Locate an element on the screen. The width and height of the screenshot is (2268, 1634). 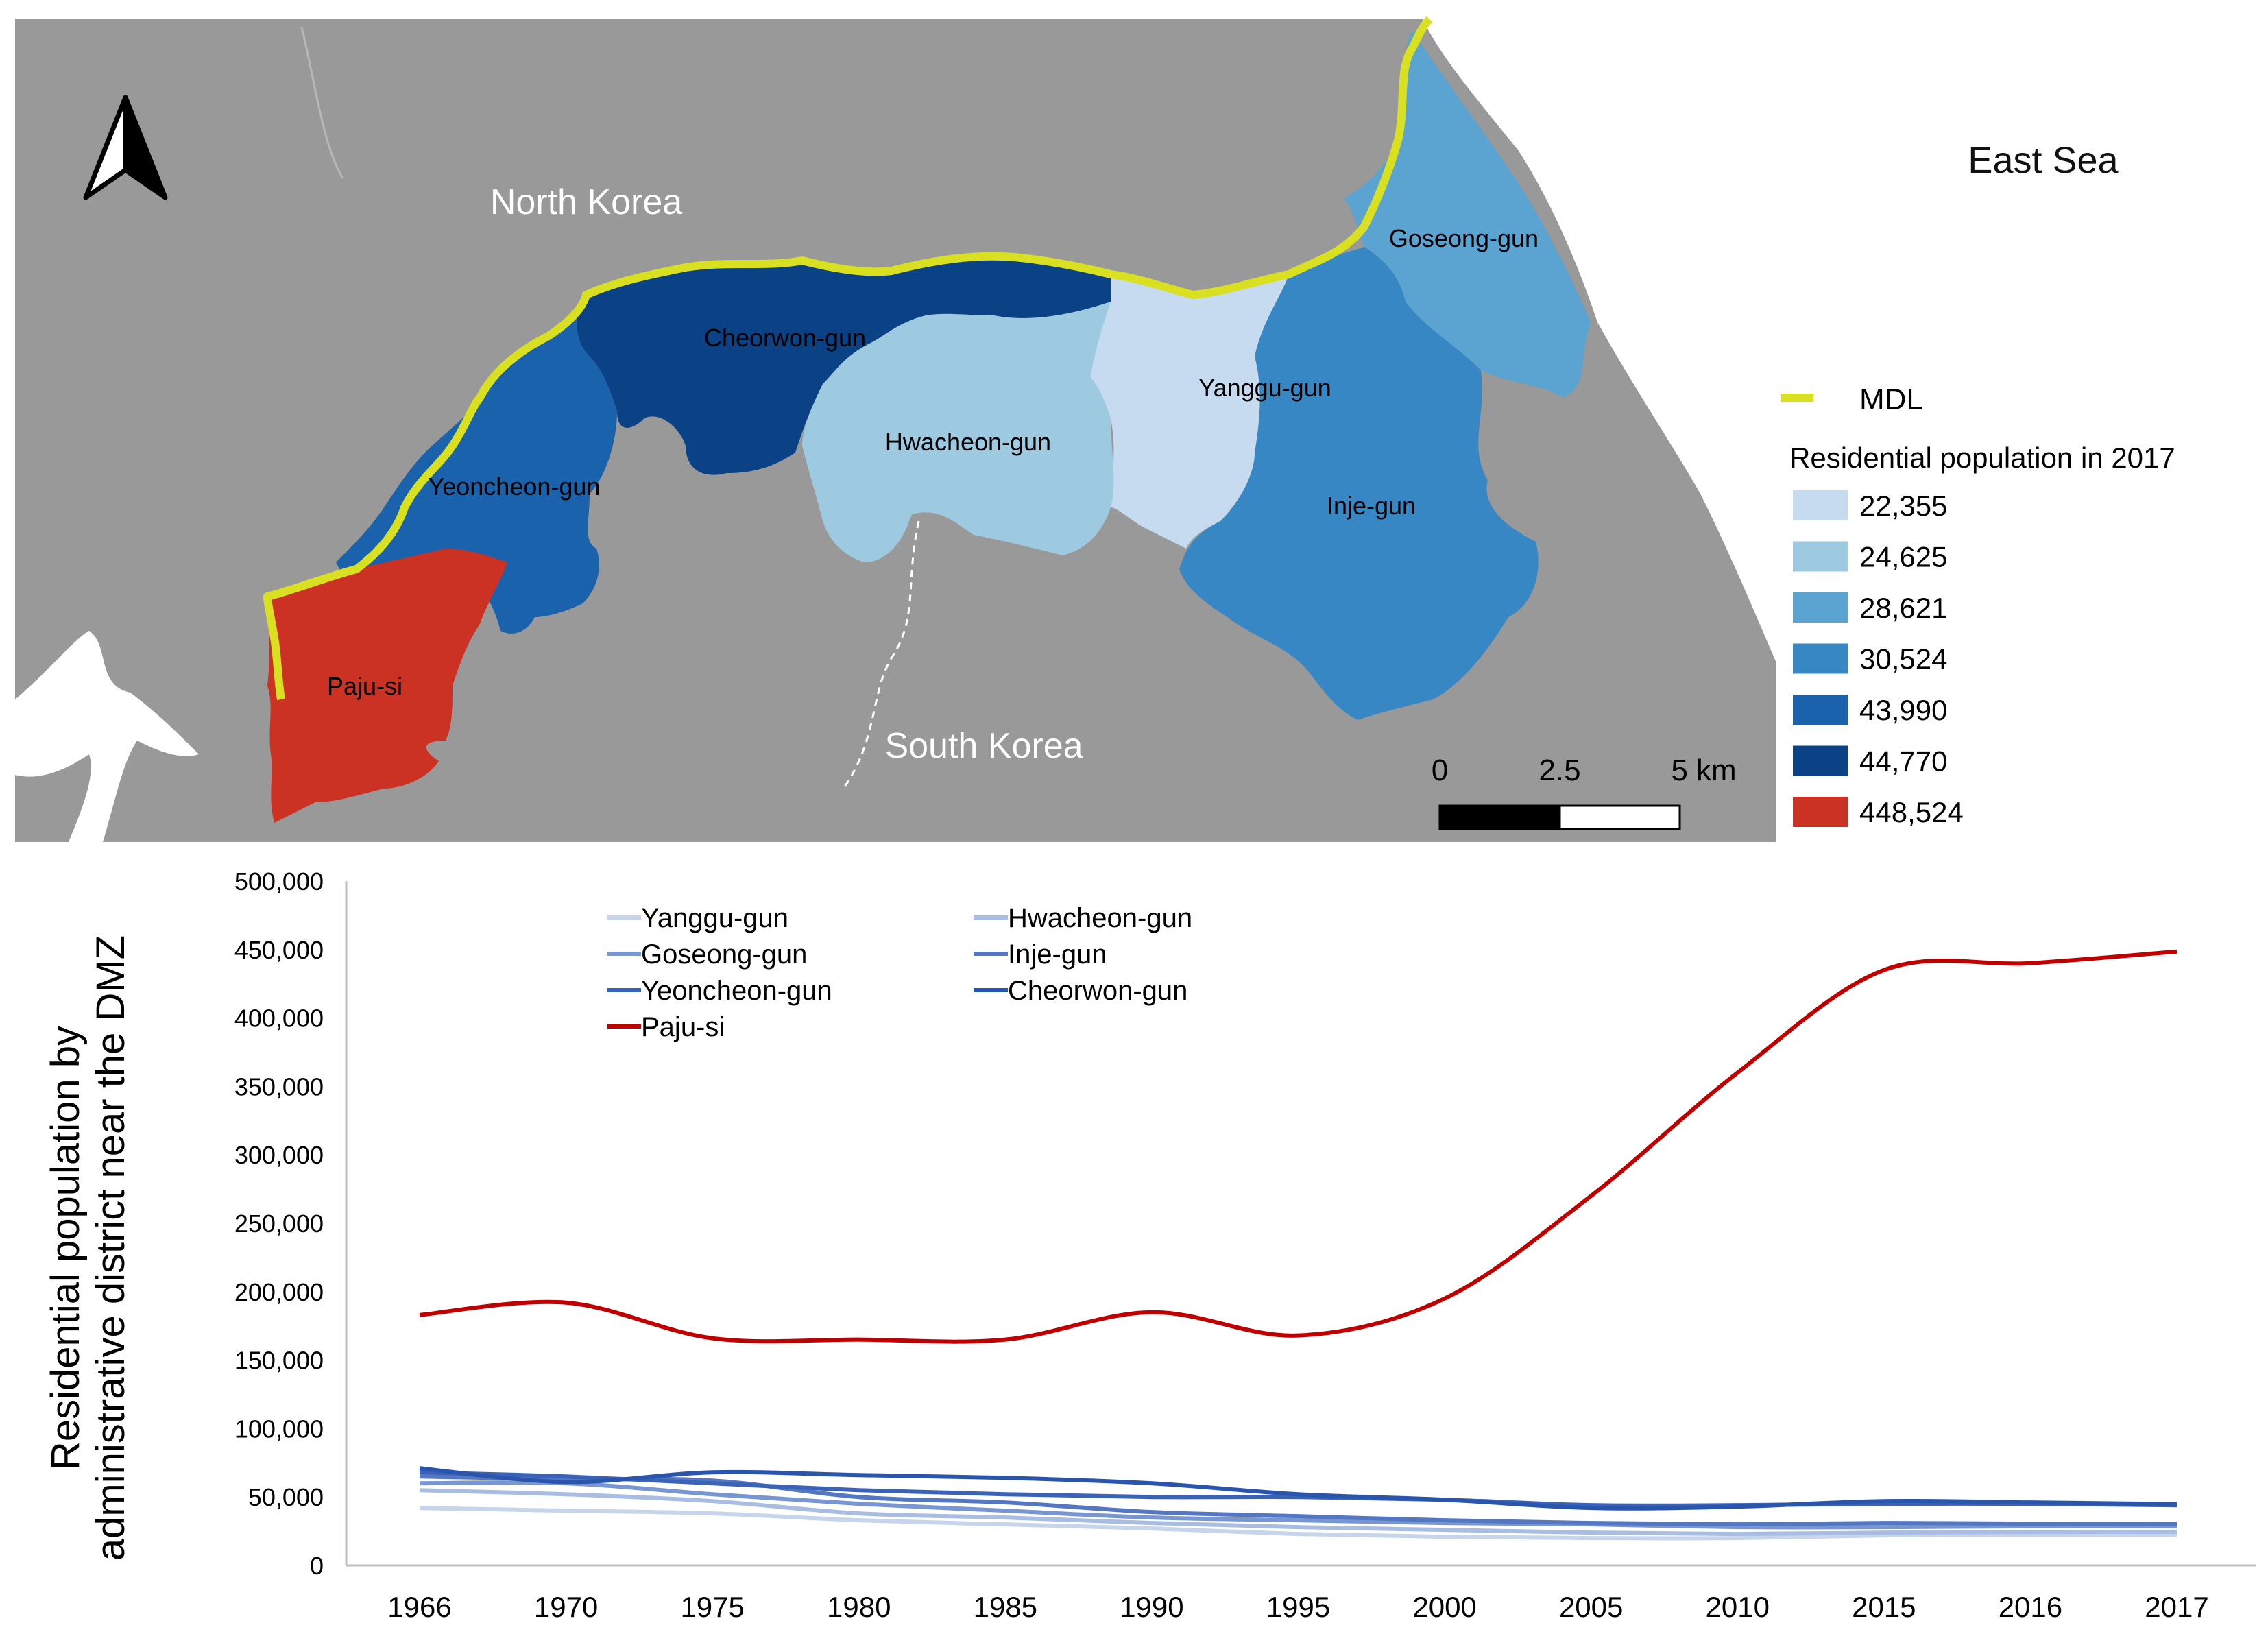
district-goseong is located at coordinates (1467, 214).